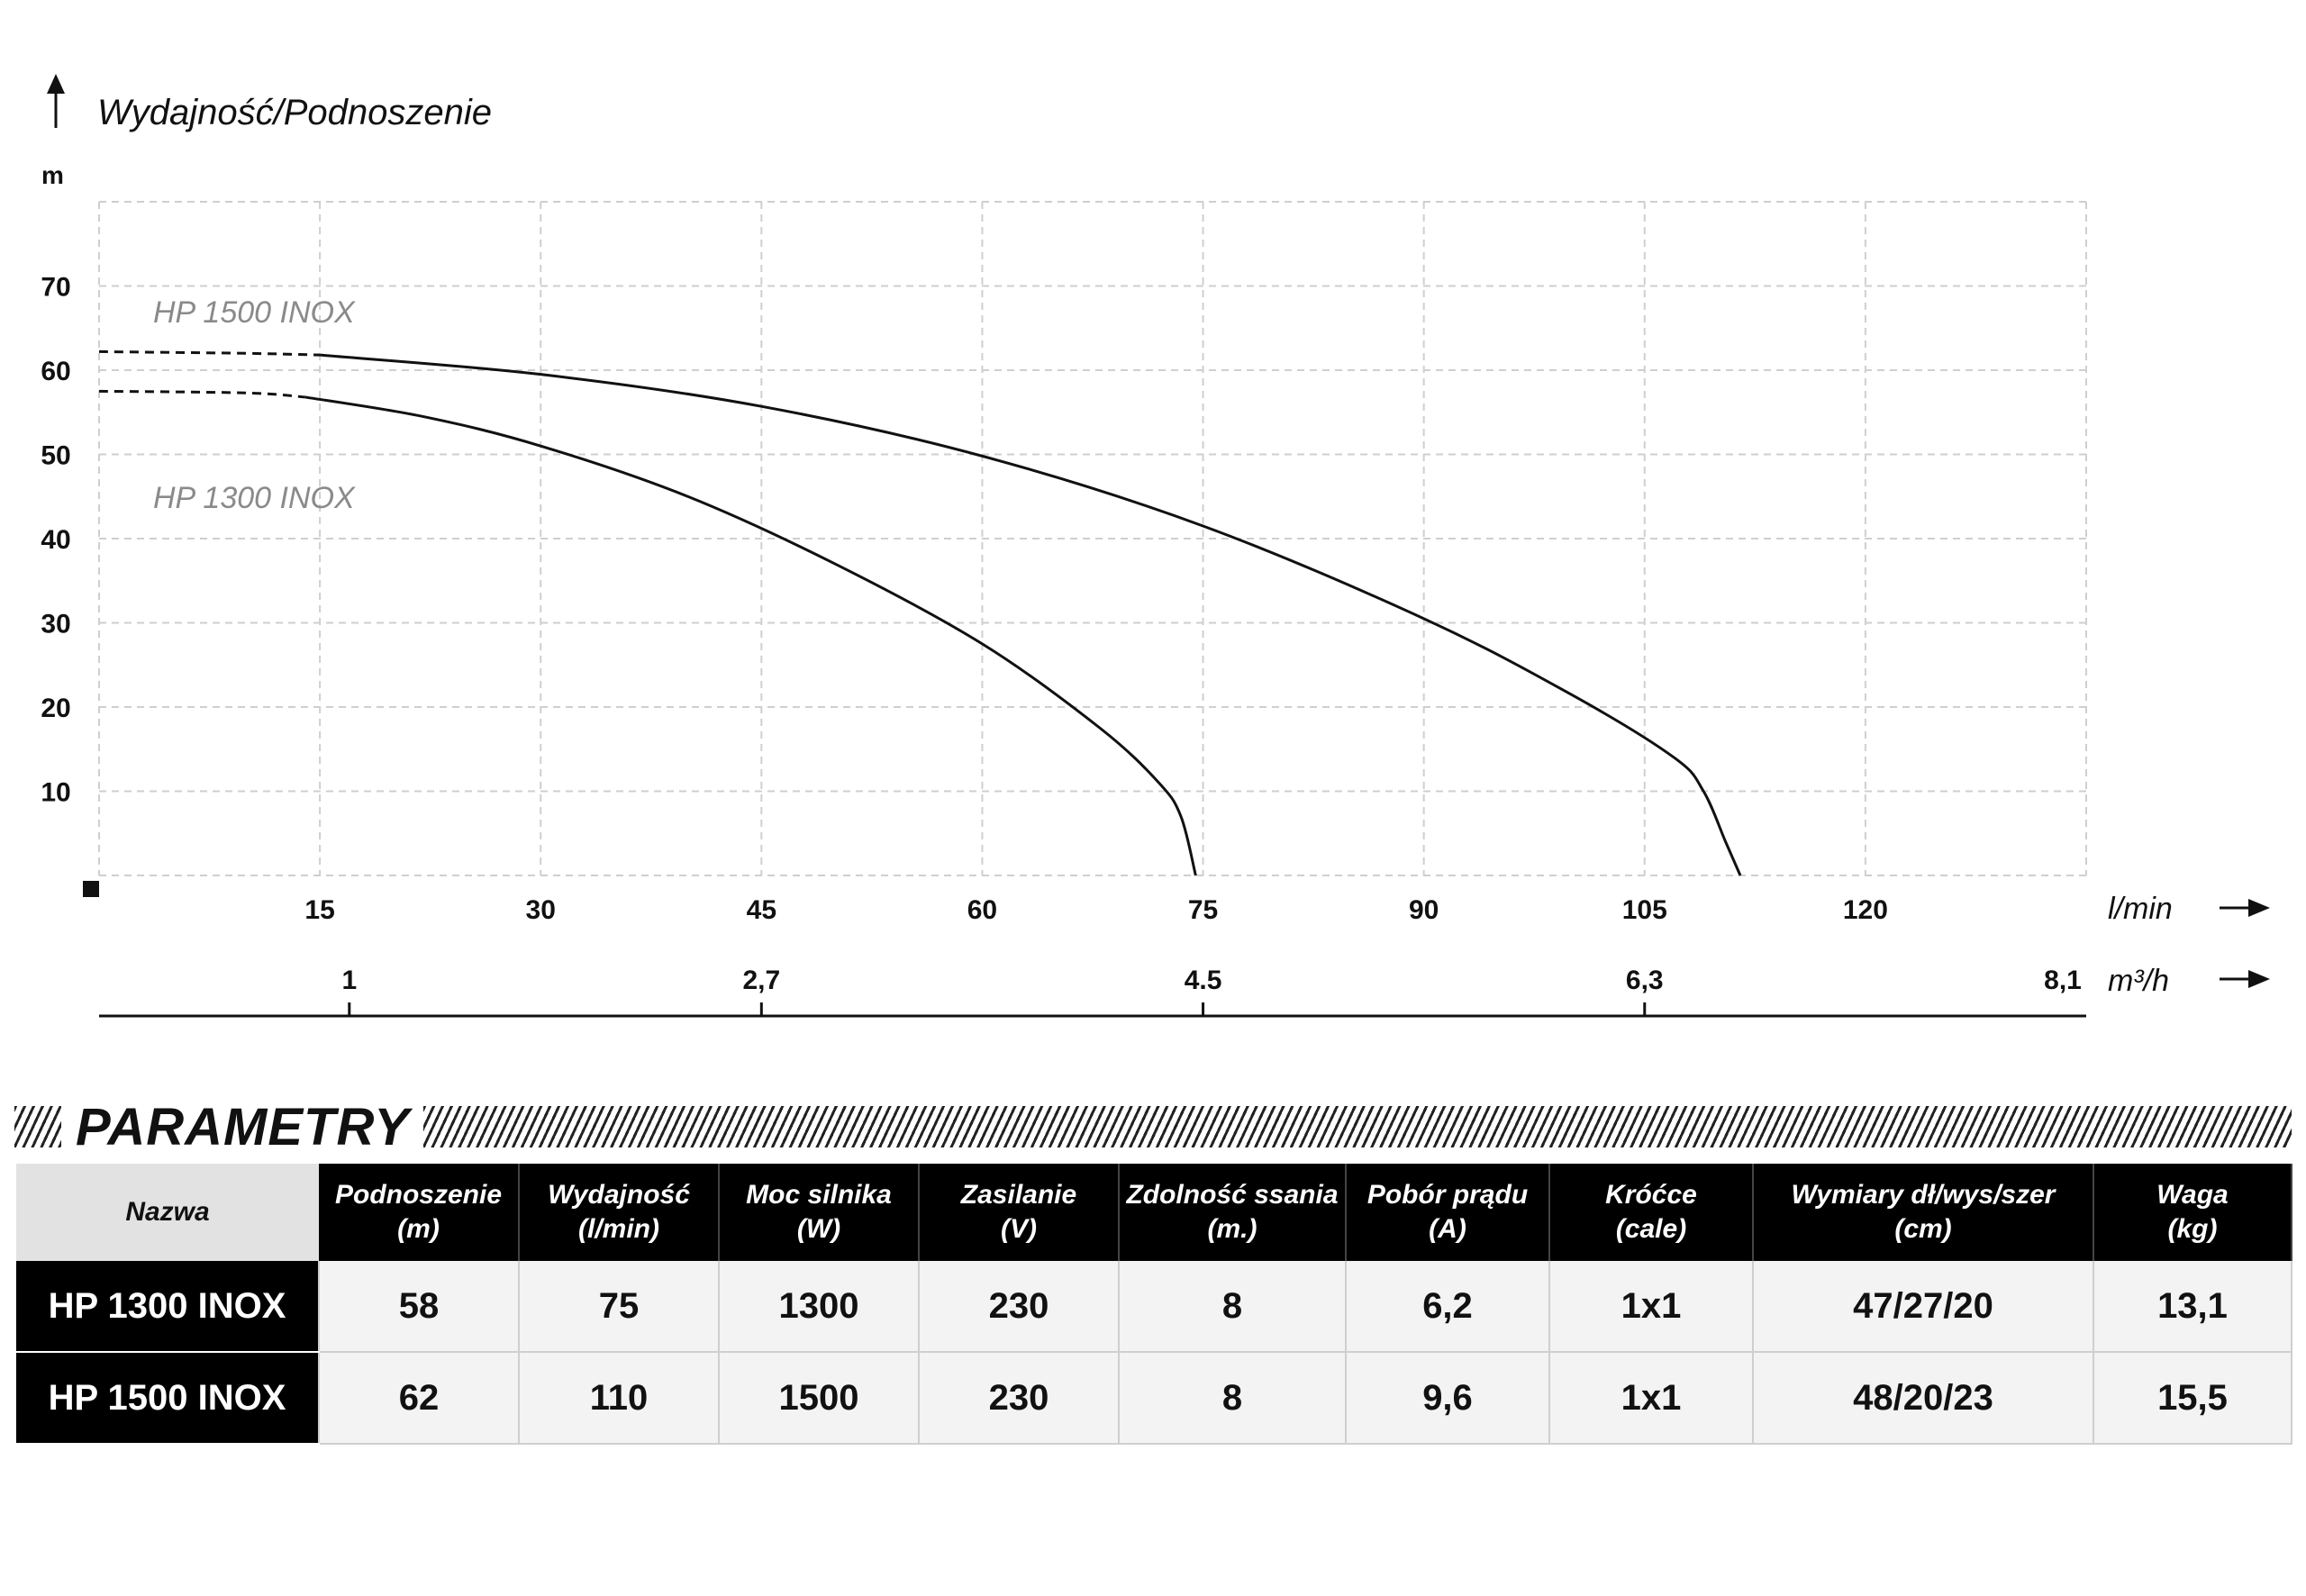 The width and height of the screenshot is (2306, 1596). I want to click on x-tick-label: 120, so click(1865, 910).